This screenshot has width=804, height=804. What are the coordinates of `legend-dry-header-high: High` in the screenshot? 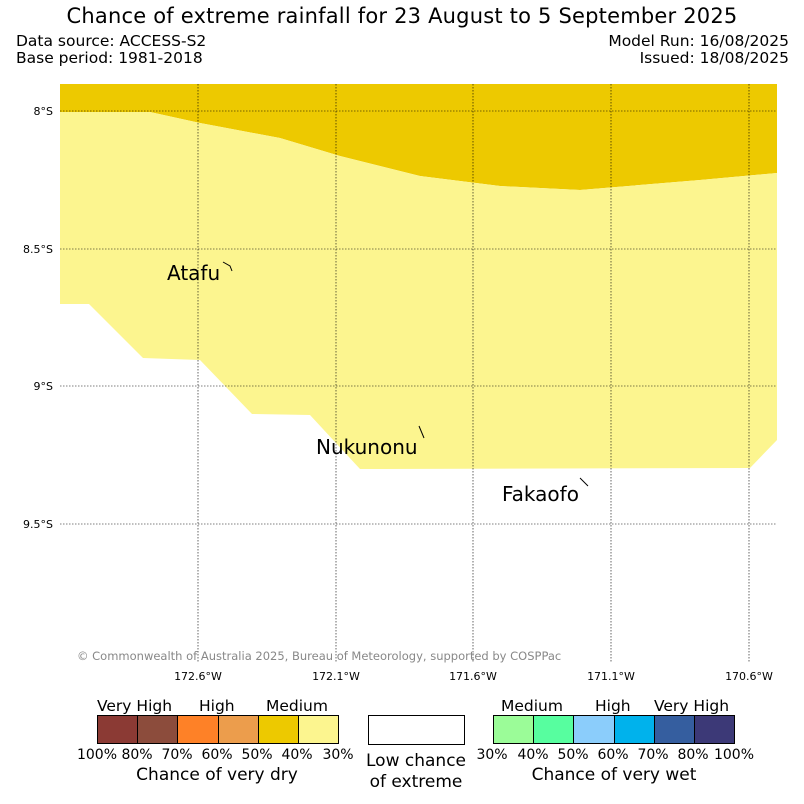 It's located at (217, 706).